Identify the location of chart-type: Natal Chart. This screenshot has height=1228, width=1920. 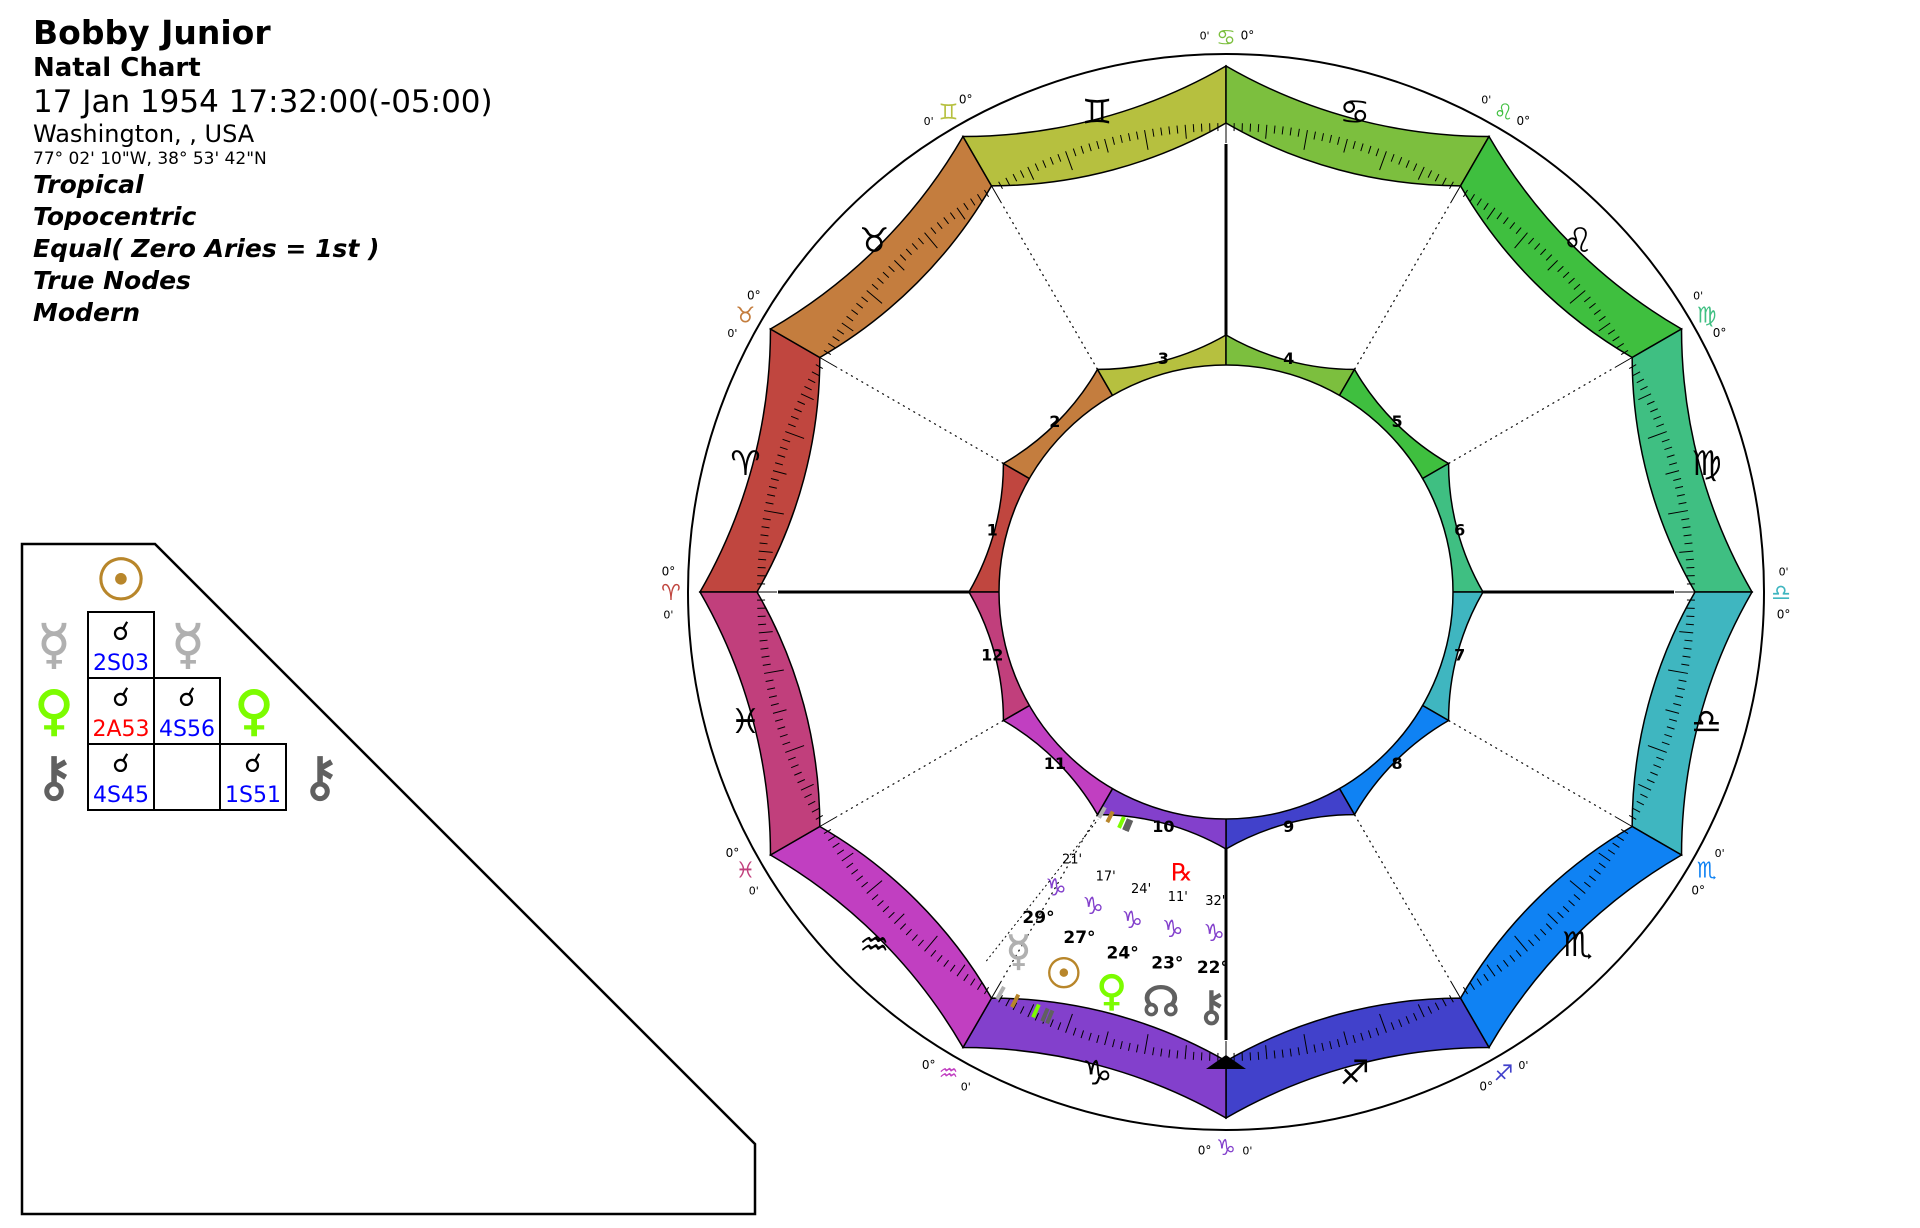
(117, 67).